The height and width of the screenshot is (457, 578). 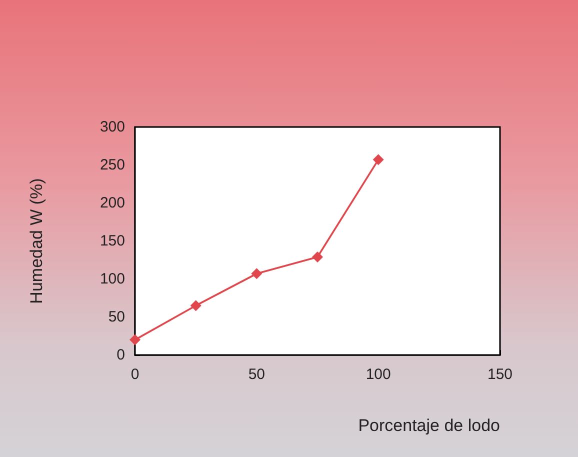 What do you see at coordinates (429, 425) in the screenshot?
I see `x-axis-title: Porcentaje de lodo` at bounding box center [429, 425].